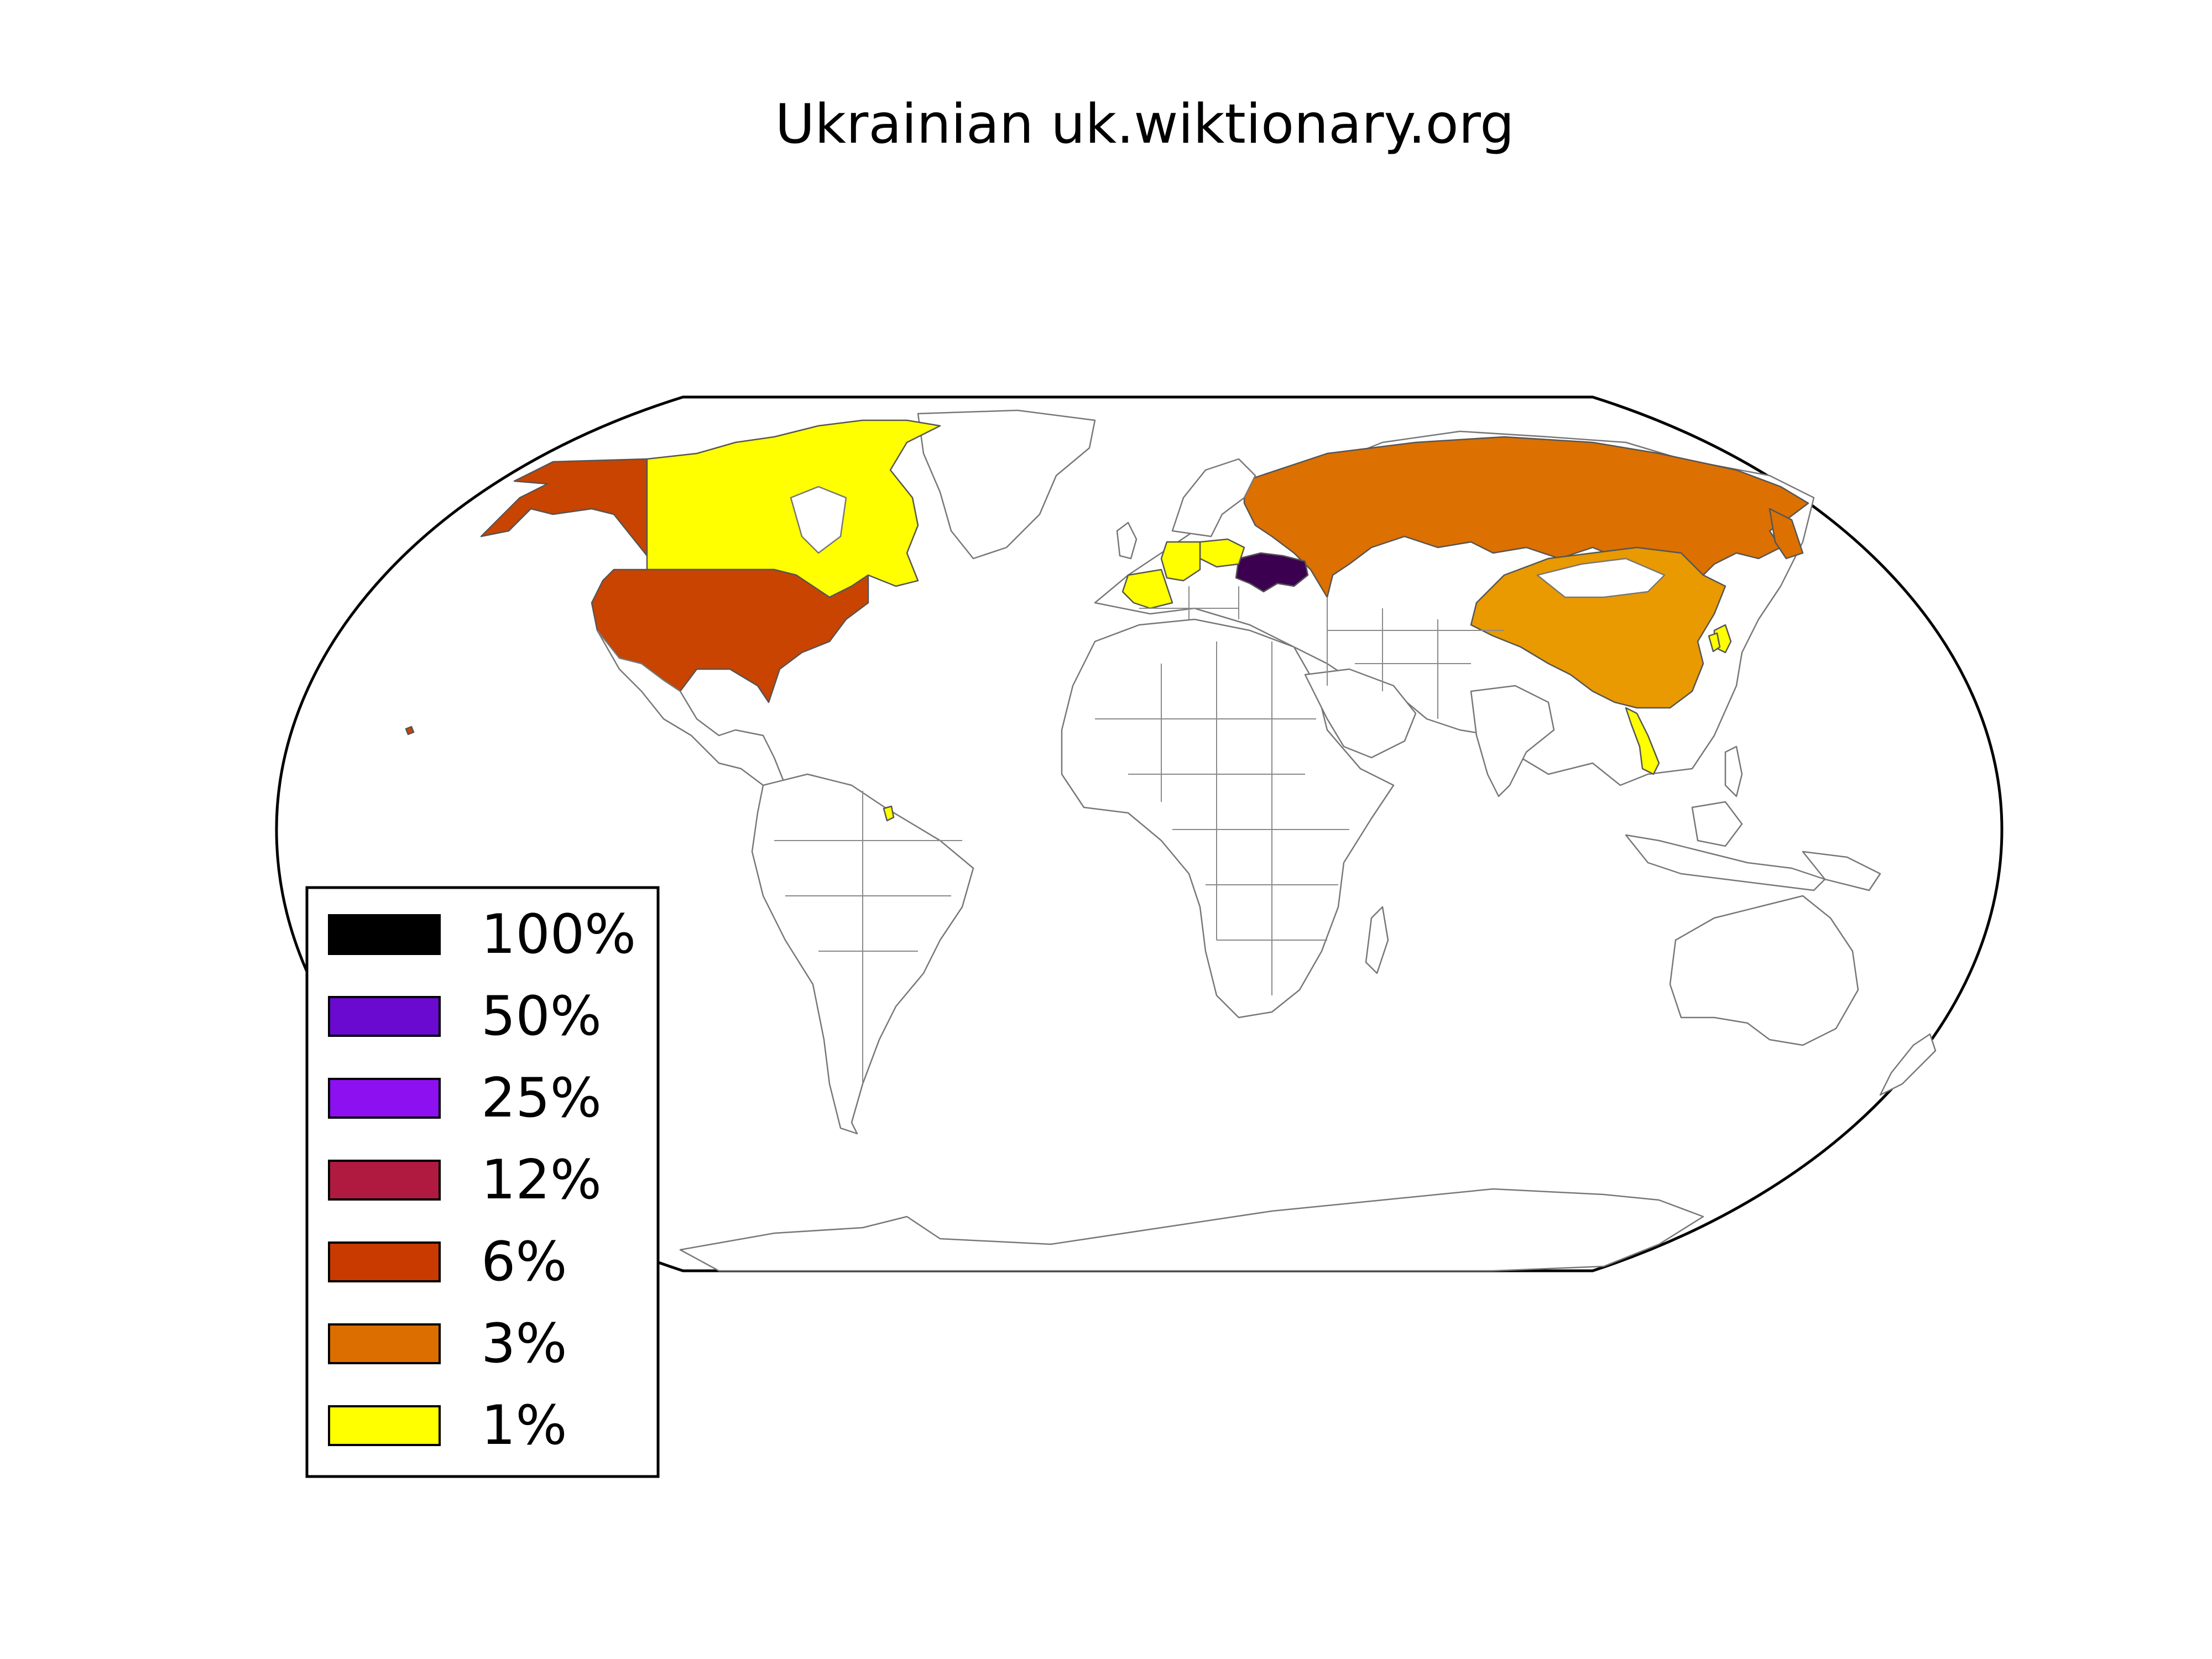 The height and width of the screenshot is (1659, 2212). What do you see at coordinates (889, 814) in the screenshot?
I see `french-guiana` at bounding box center [889, 814].